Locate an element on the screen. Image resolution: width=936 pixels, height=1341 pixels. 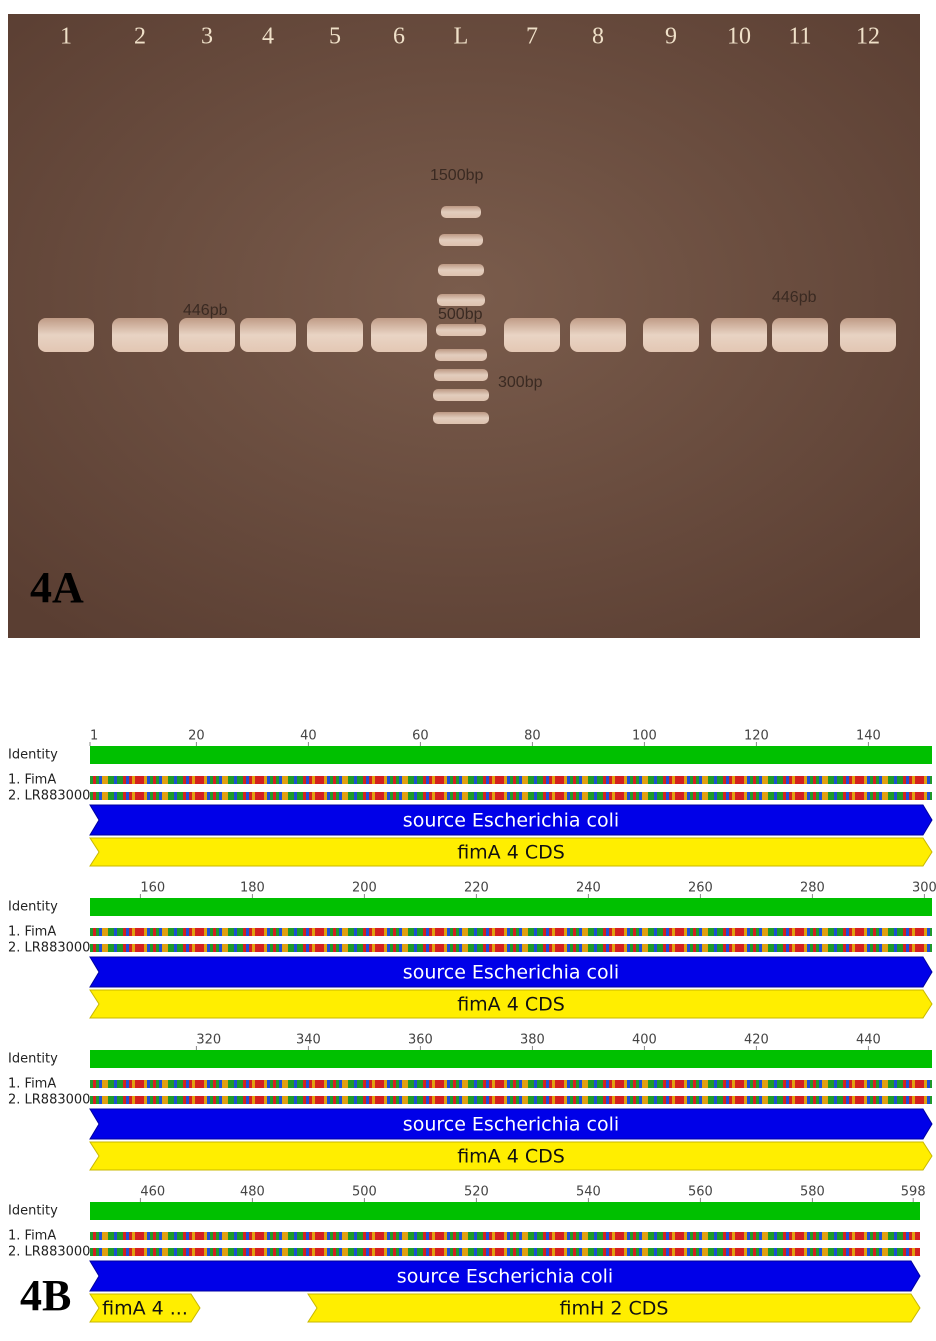
ruler-label: 580 is located at coordinates (812, 1192).